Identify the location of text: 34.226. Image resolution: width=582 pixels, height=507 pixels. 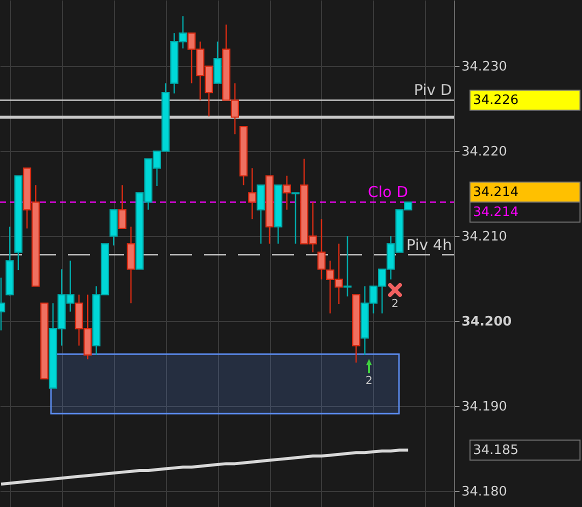
(495, 100).